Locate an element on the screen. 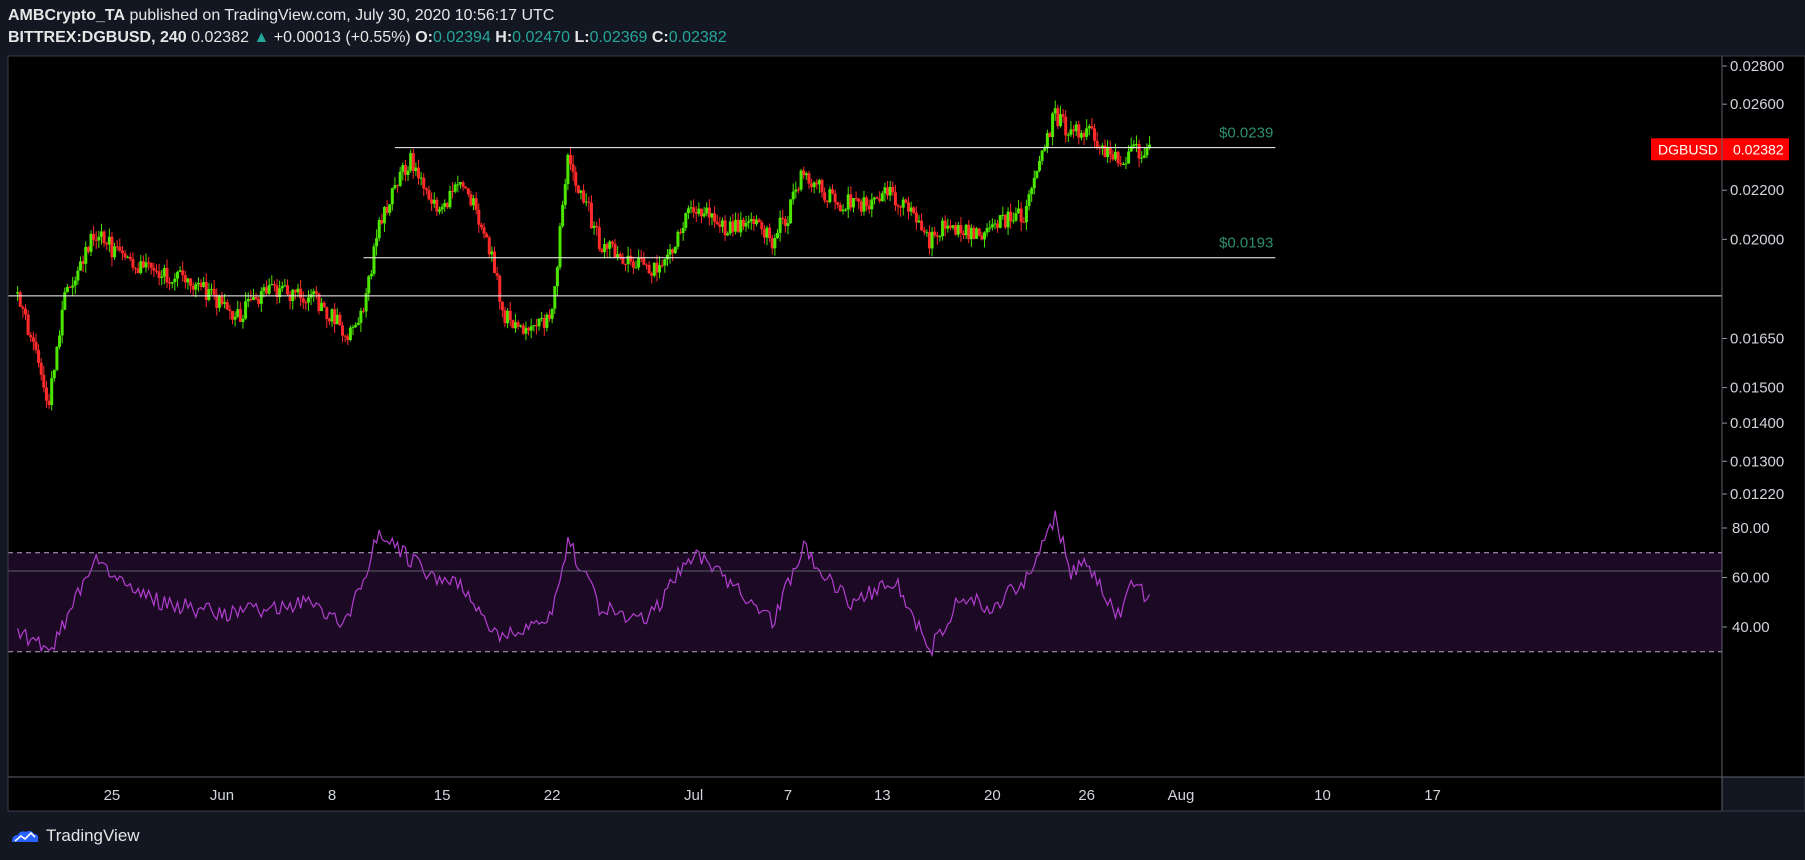 The height and width of the screenshot is (860, 1805). footer-brand: TradingView is located at coordinates (75, 836).